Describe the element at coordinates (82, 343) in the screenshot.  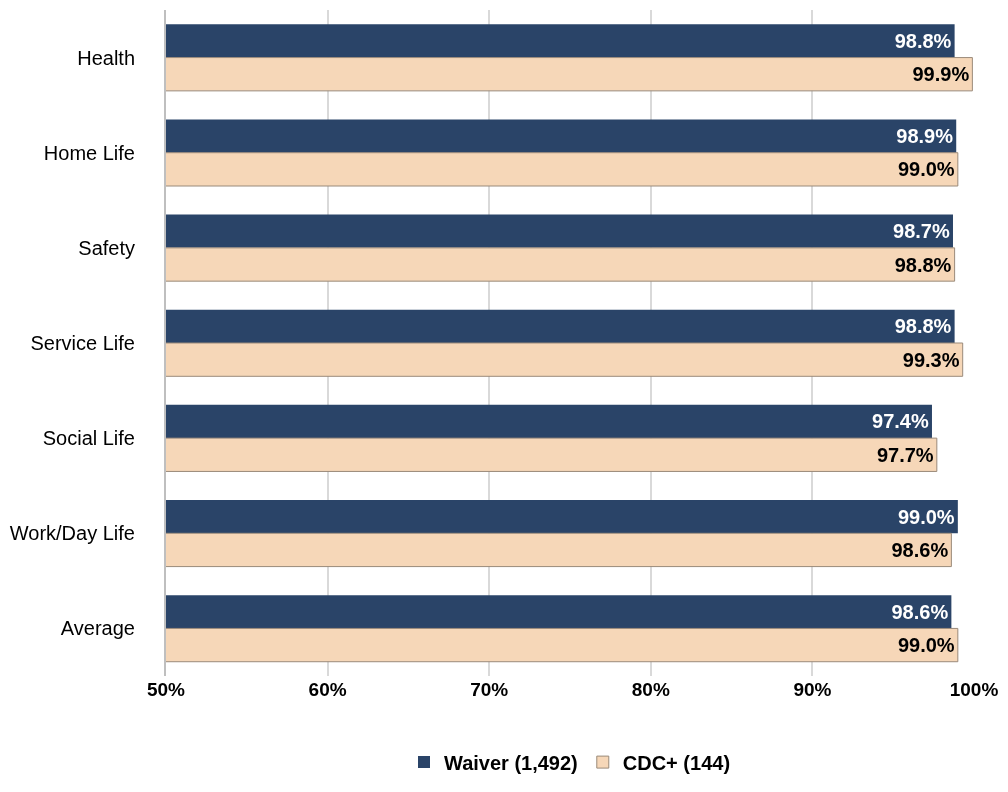
I see `y-tick-label: Service Life` at that location.